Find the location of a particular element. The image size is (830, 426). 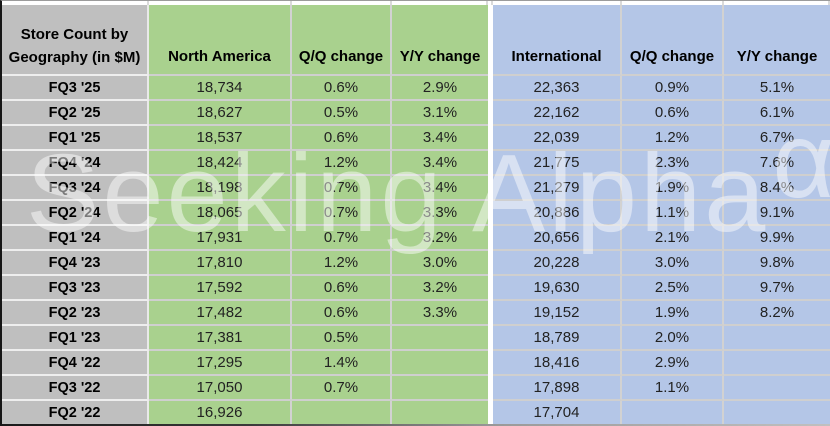

intl-qq-change-cell: 2.9% is located at coordinates (673, 363).